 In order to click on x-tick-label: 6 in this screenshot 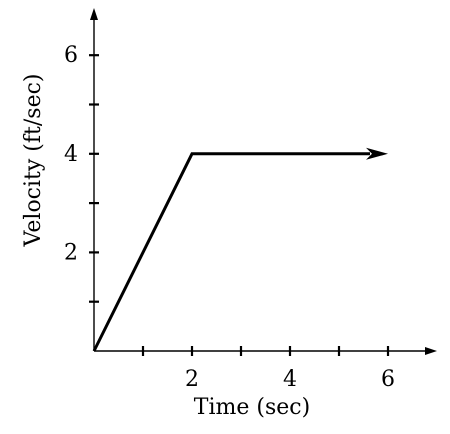, I will do `click(388, 379)`.